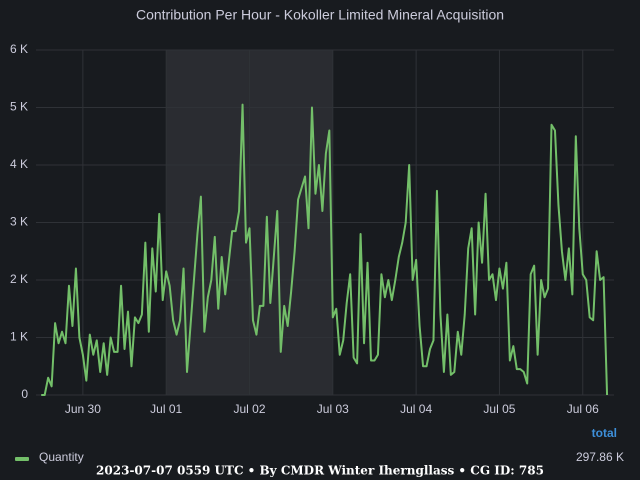 This screenshot has width=640, height=480. I want to click on x-tick-label: Jul 06, so click(583, 409).